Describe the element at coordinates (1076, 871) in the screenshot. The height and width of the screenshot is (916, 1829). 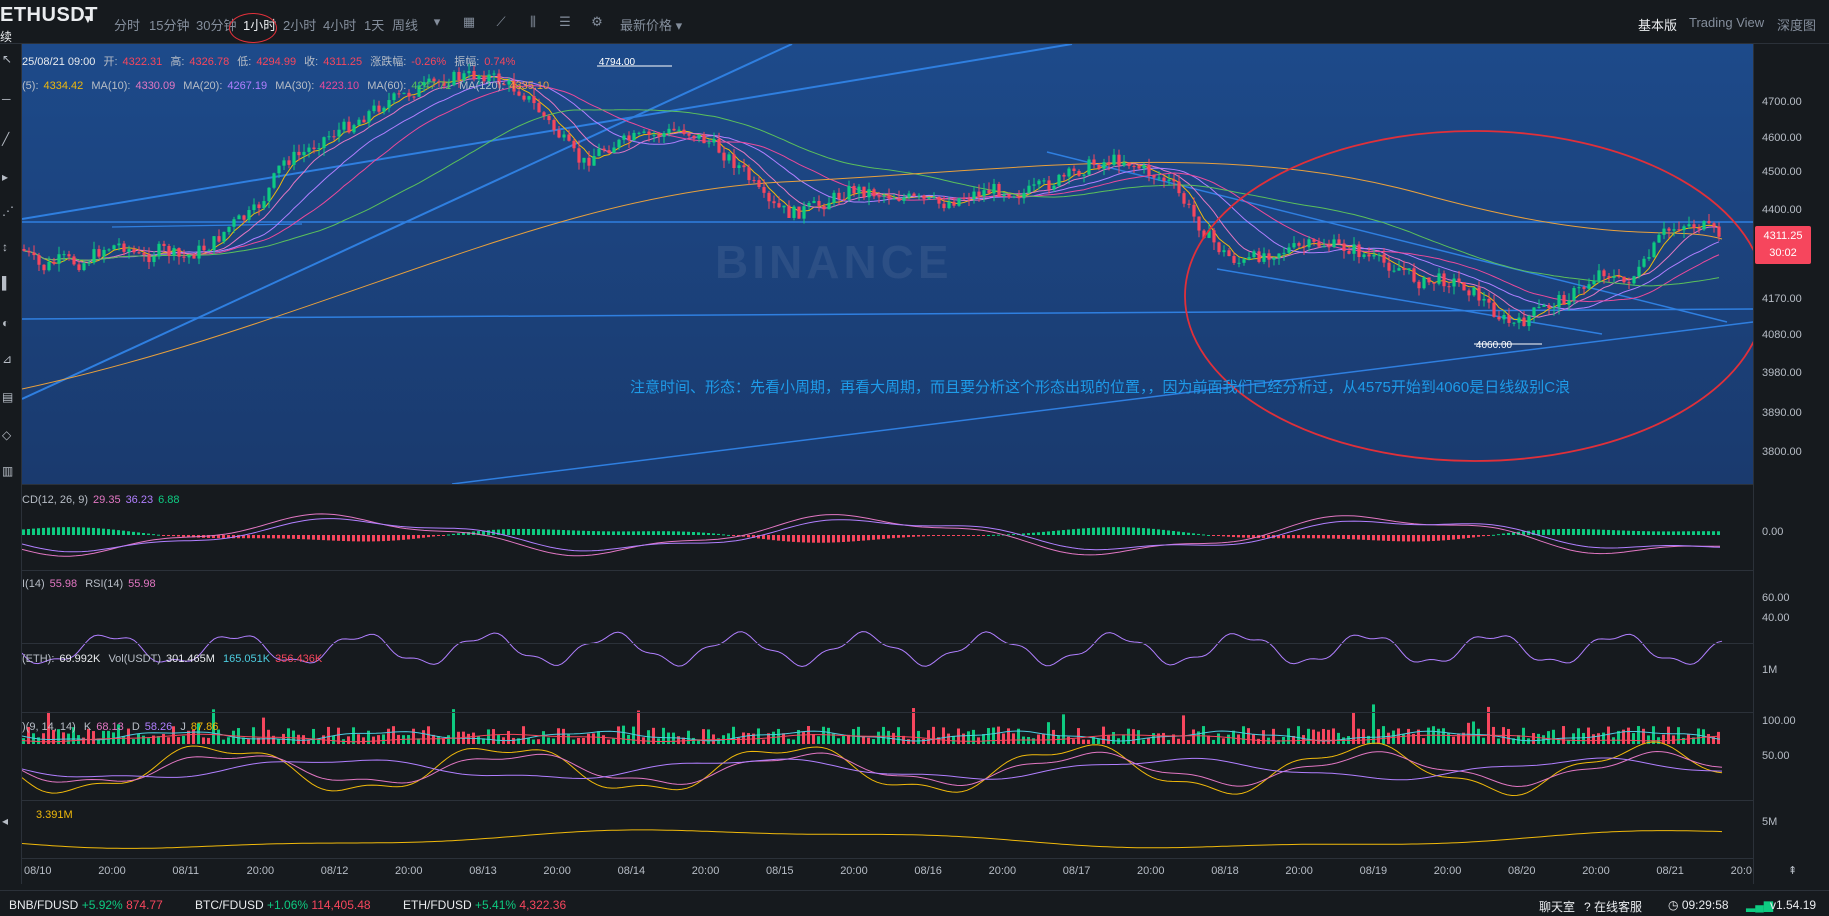
I see `time-label: 08/17` at that location.